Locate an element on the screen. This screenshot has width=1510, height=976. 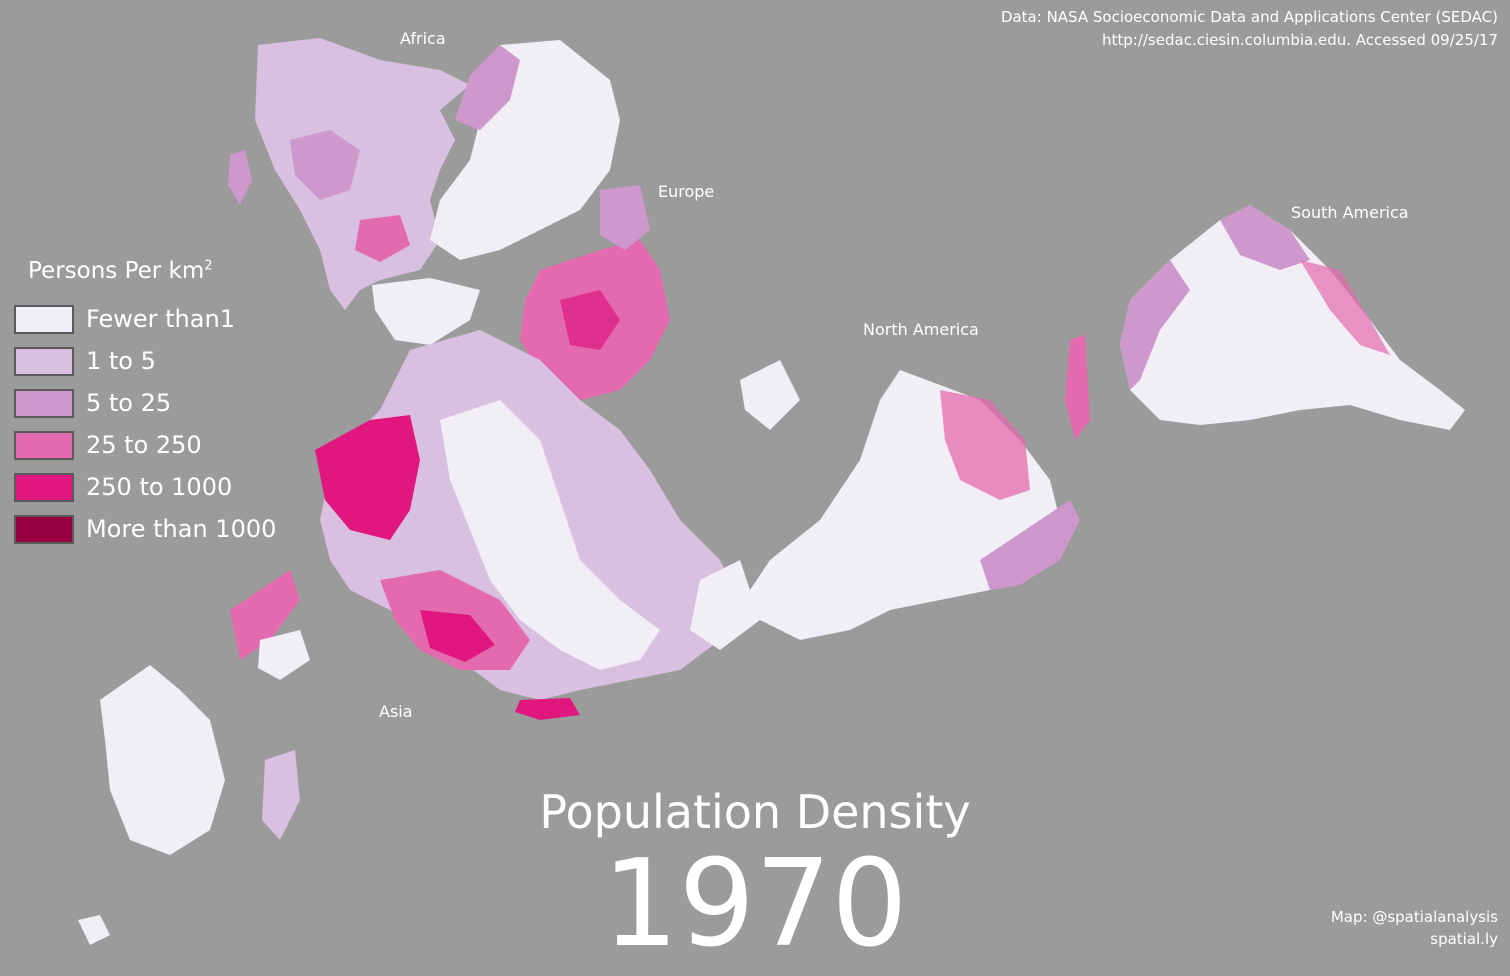
legend-item-label: 250 to 1000 is located at coordinates (159, 487).